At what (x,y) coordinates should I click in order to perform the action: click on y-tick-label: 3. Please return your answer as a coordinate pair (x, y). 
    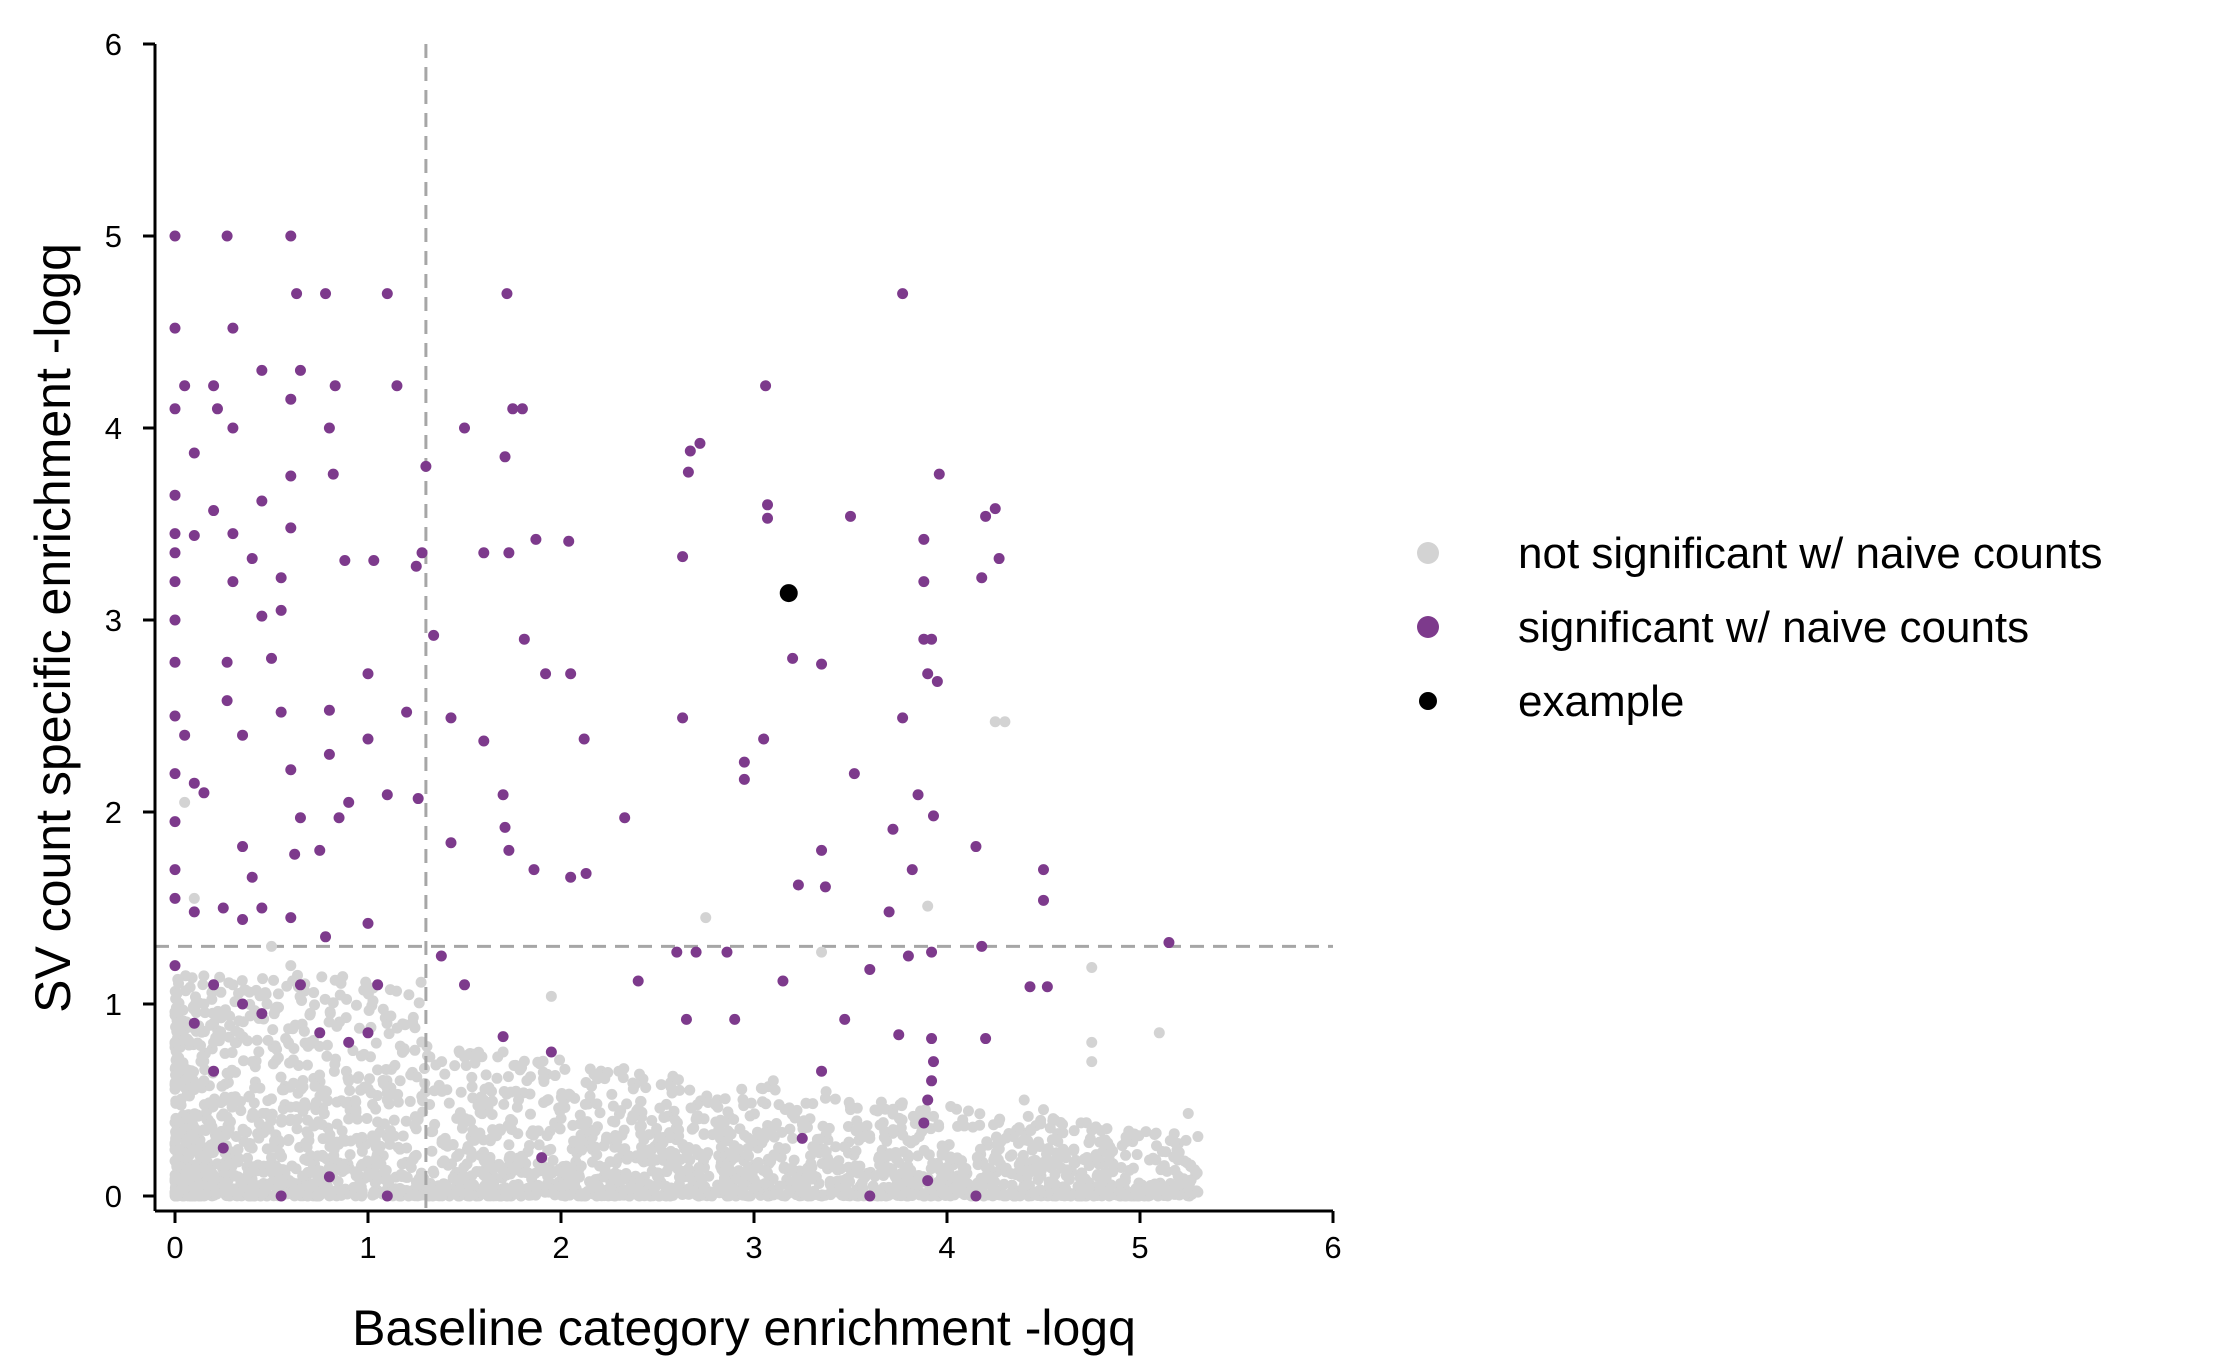
    Looking at the image, I should click on (113, 620).